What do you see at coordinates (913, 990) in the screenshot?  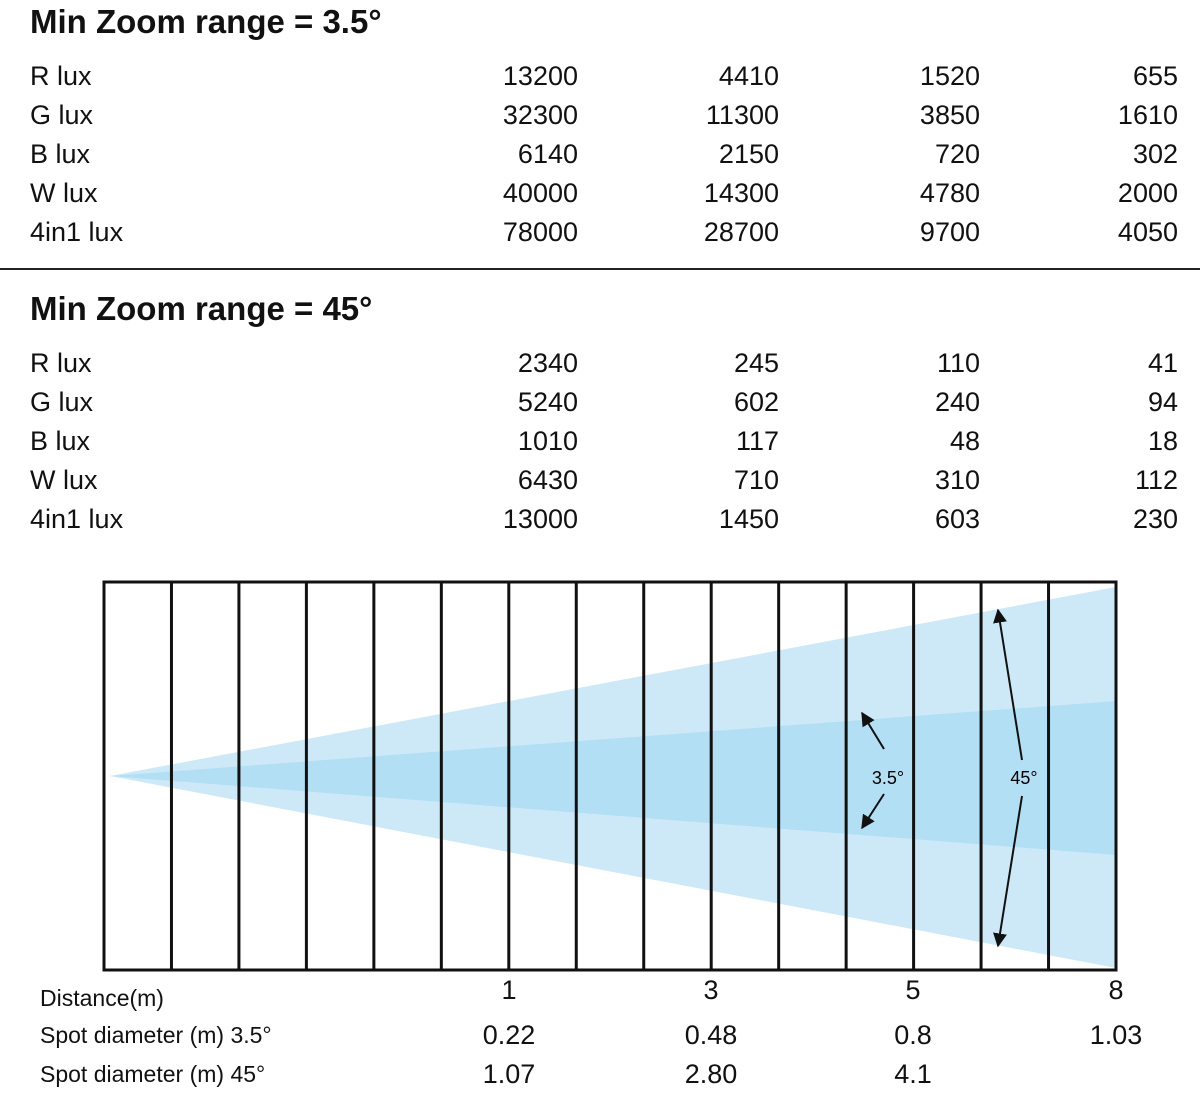 I see `spot-value: 5` at bounding box center [913, 990].